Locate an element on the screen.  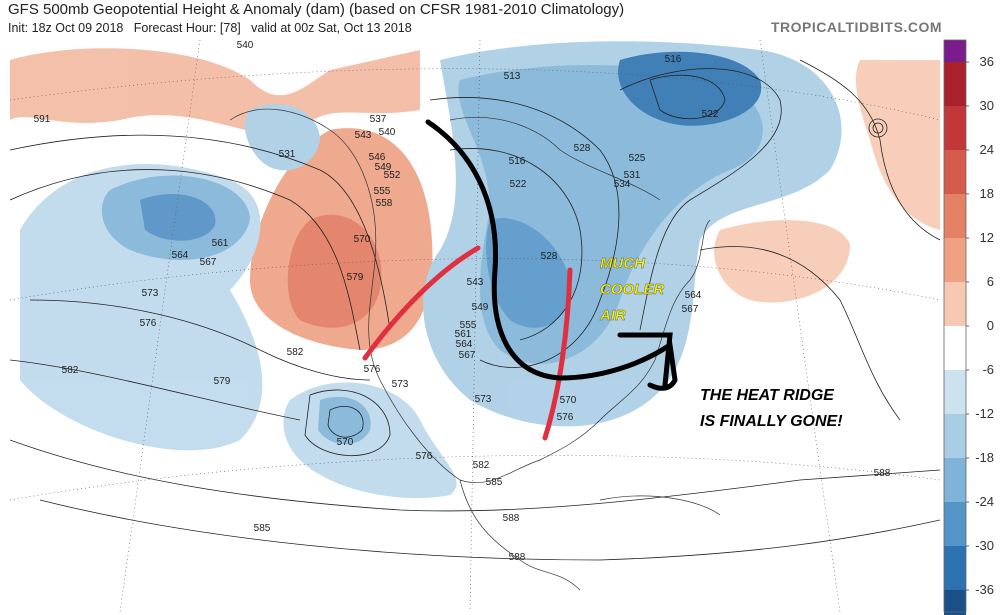
contour-label: 525 is located at coordinates (637, 158).